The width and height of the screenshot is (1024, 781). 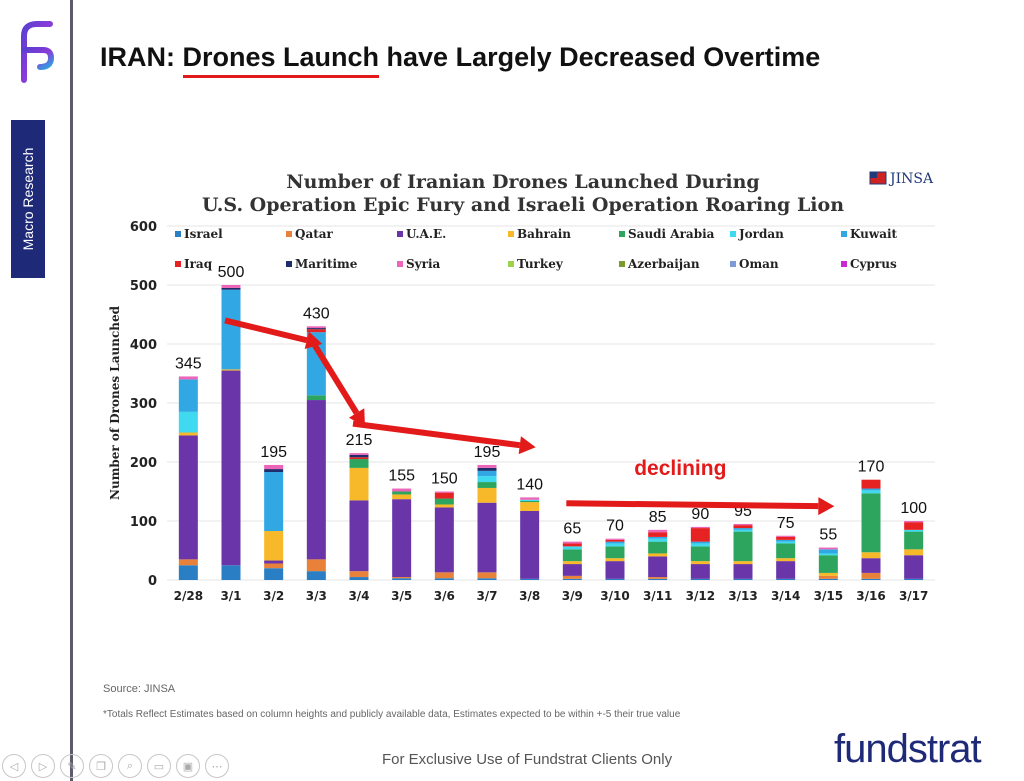 What do you see at coordinates (913, 508) in the screenshot?
I see `bar-total-label: 100` at bounding box center [913, 508].